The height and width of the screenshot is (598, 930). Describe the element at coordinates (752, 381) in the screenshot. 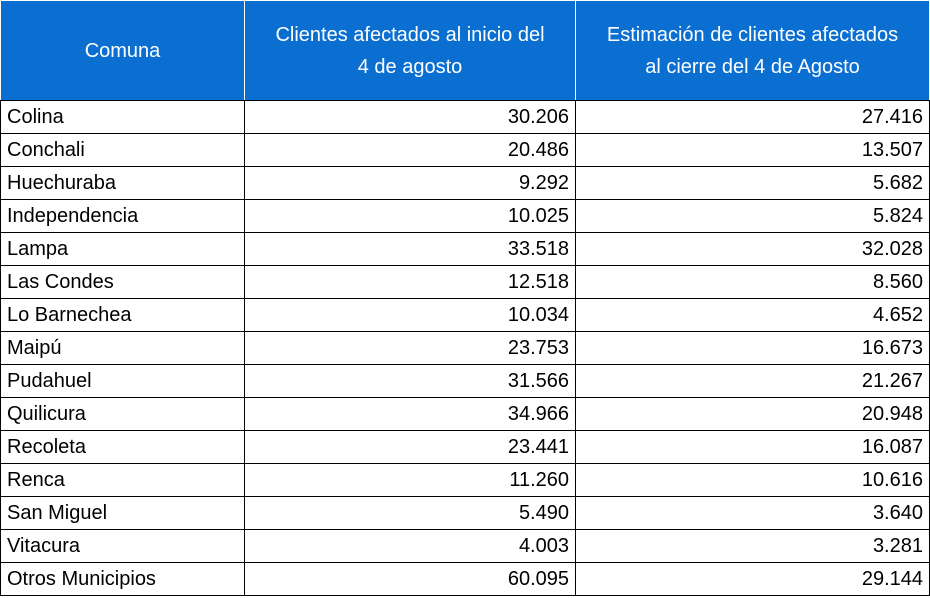

I see `cell-cierre: 21.267` at that location.